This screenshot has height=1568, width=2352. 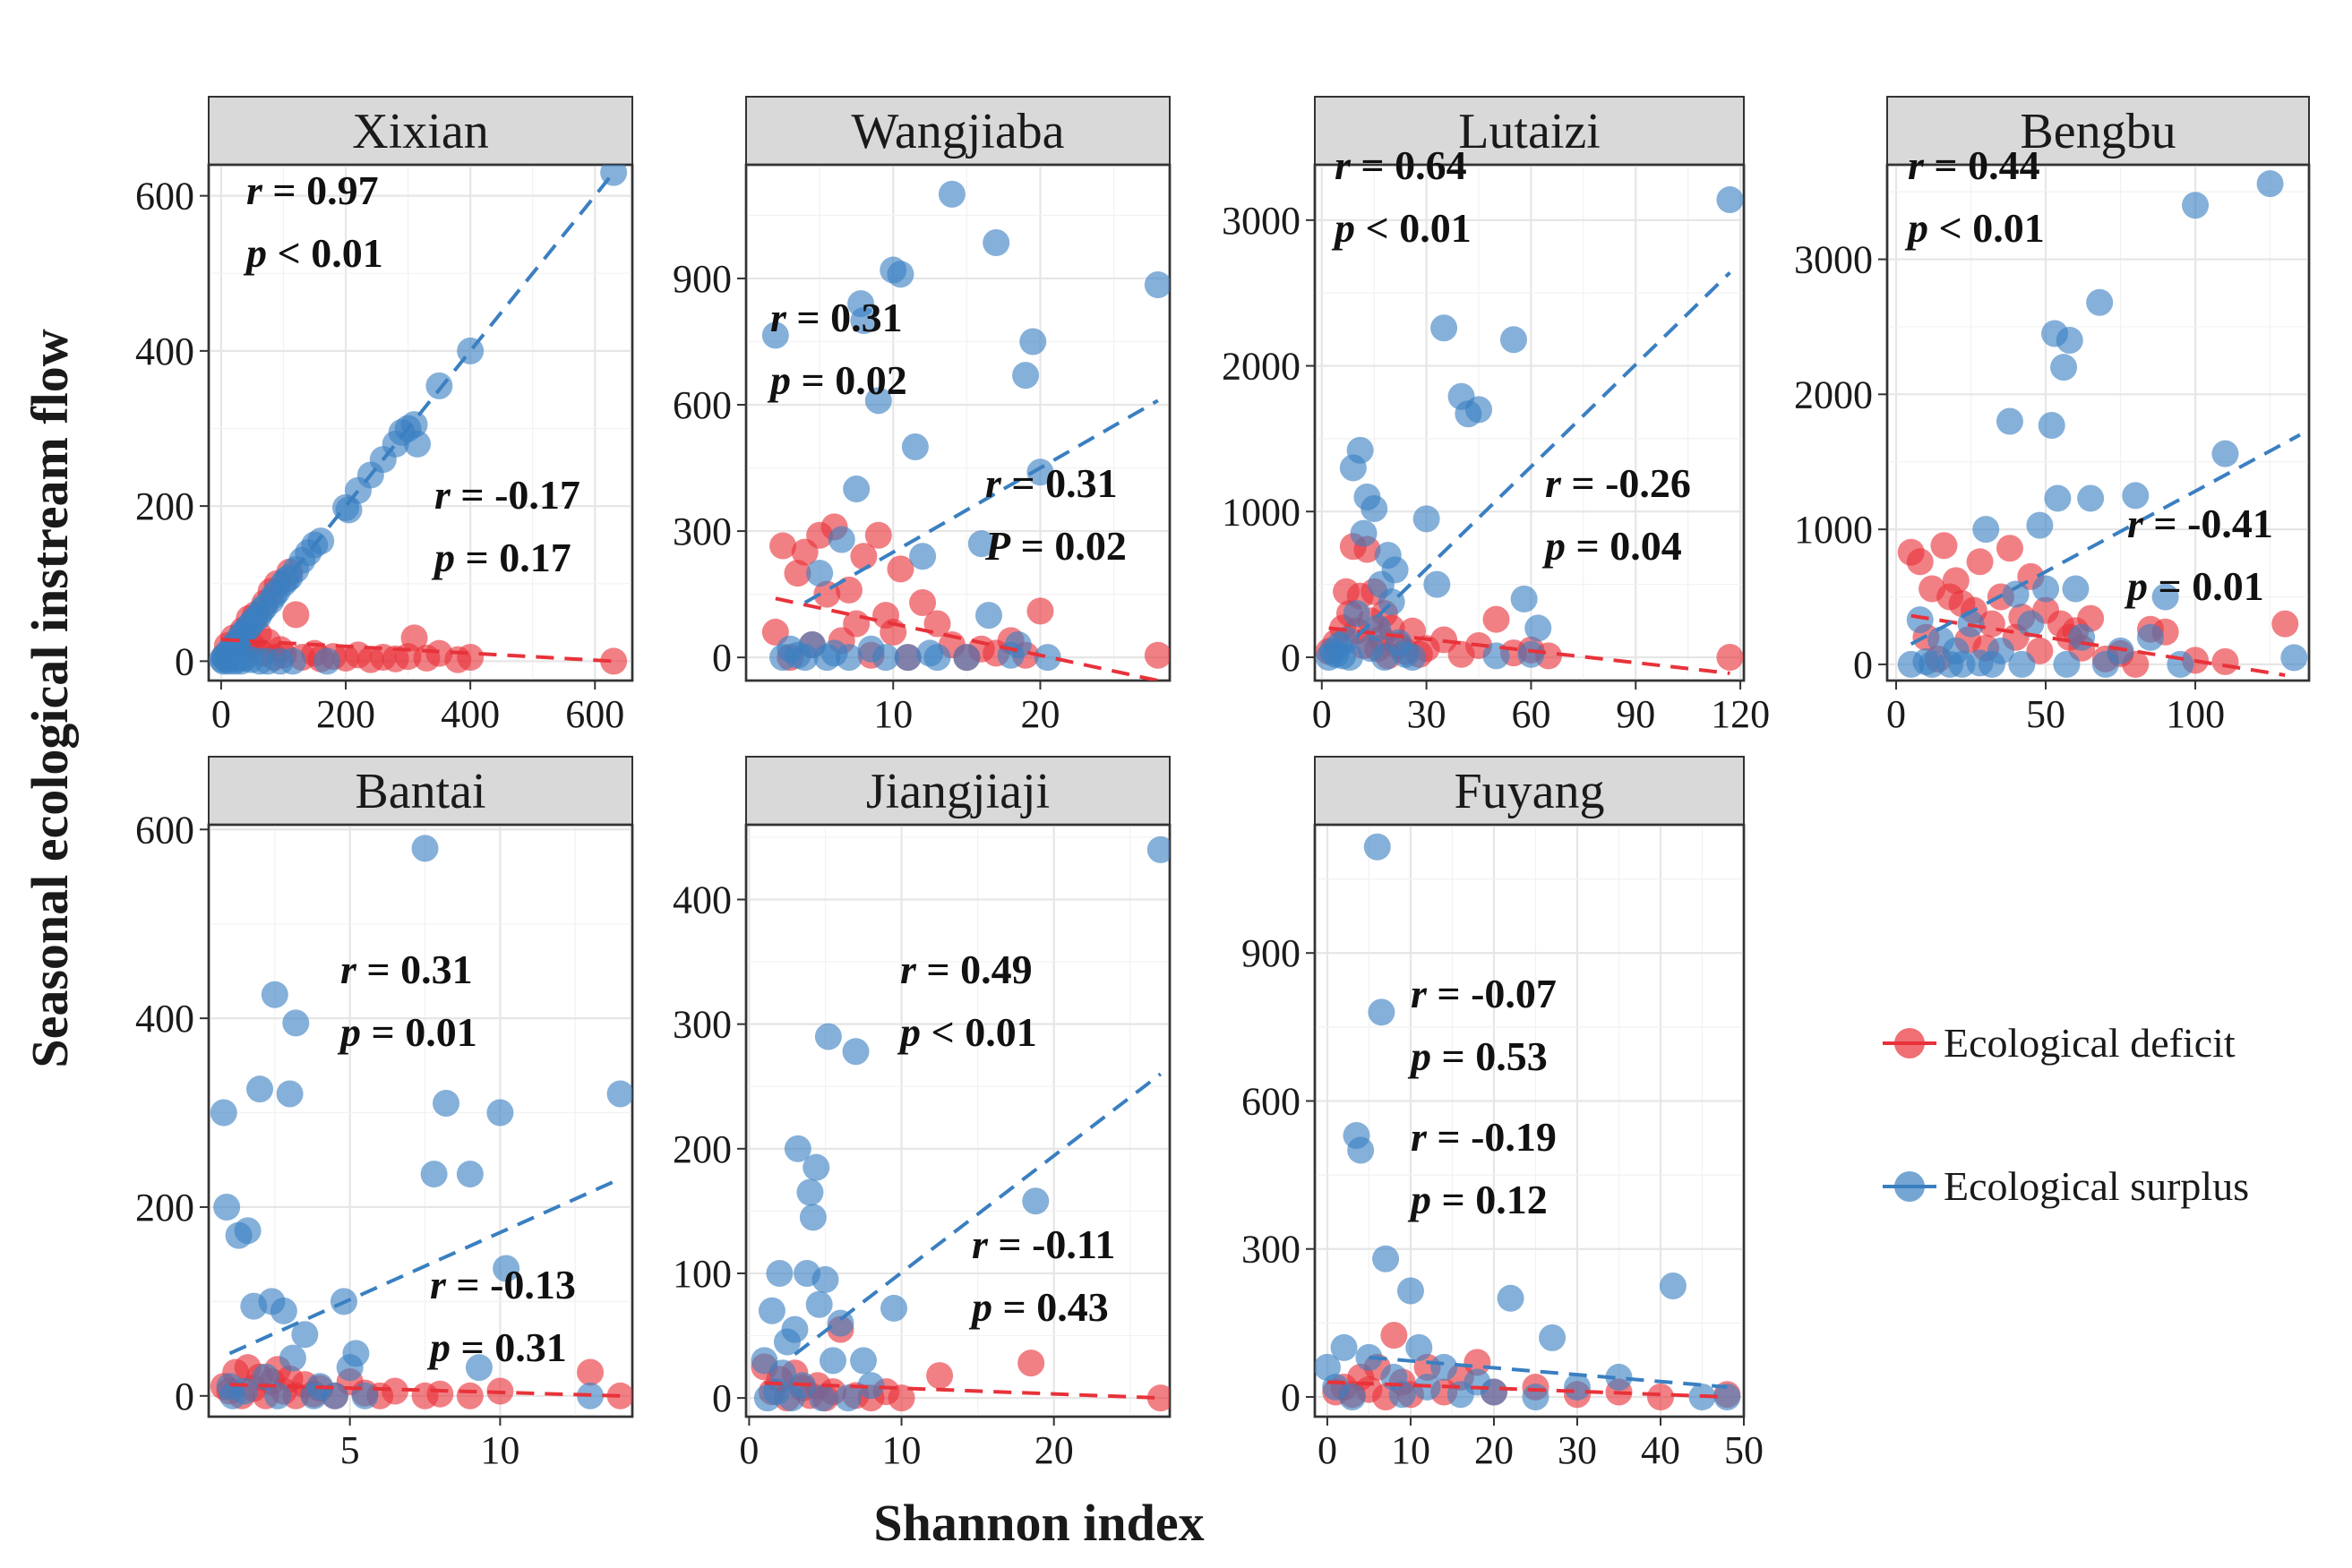 I want to click on annotation-p-2-value: = 0.31, so click(x=509, y=1347).